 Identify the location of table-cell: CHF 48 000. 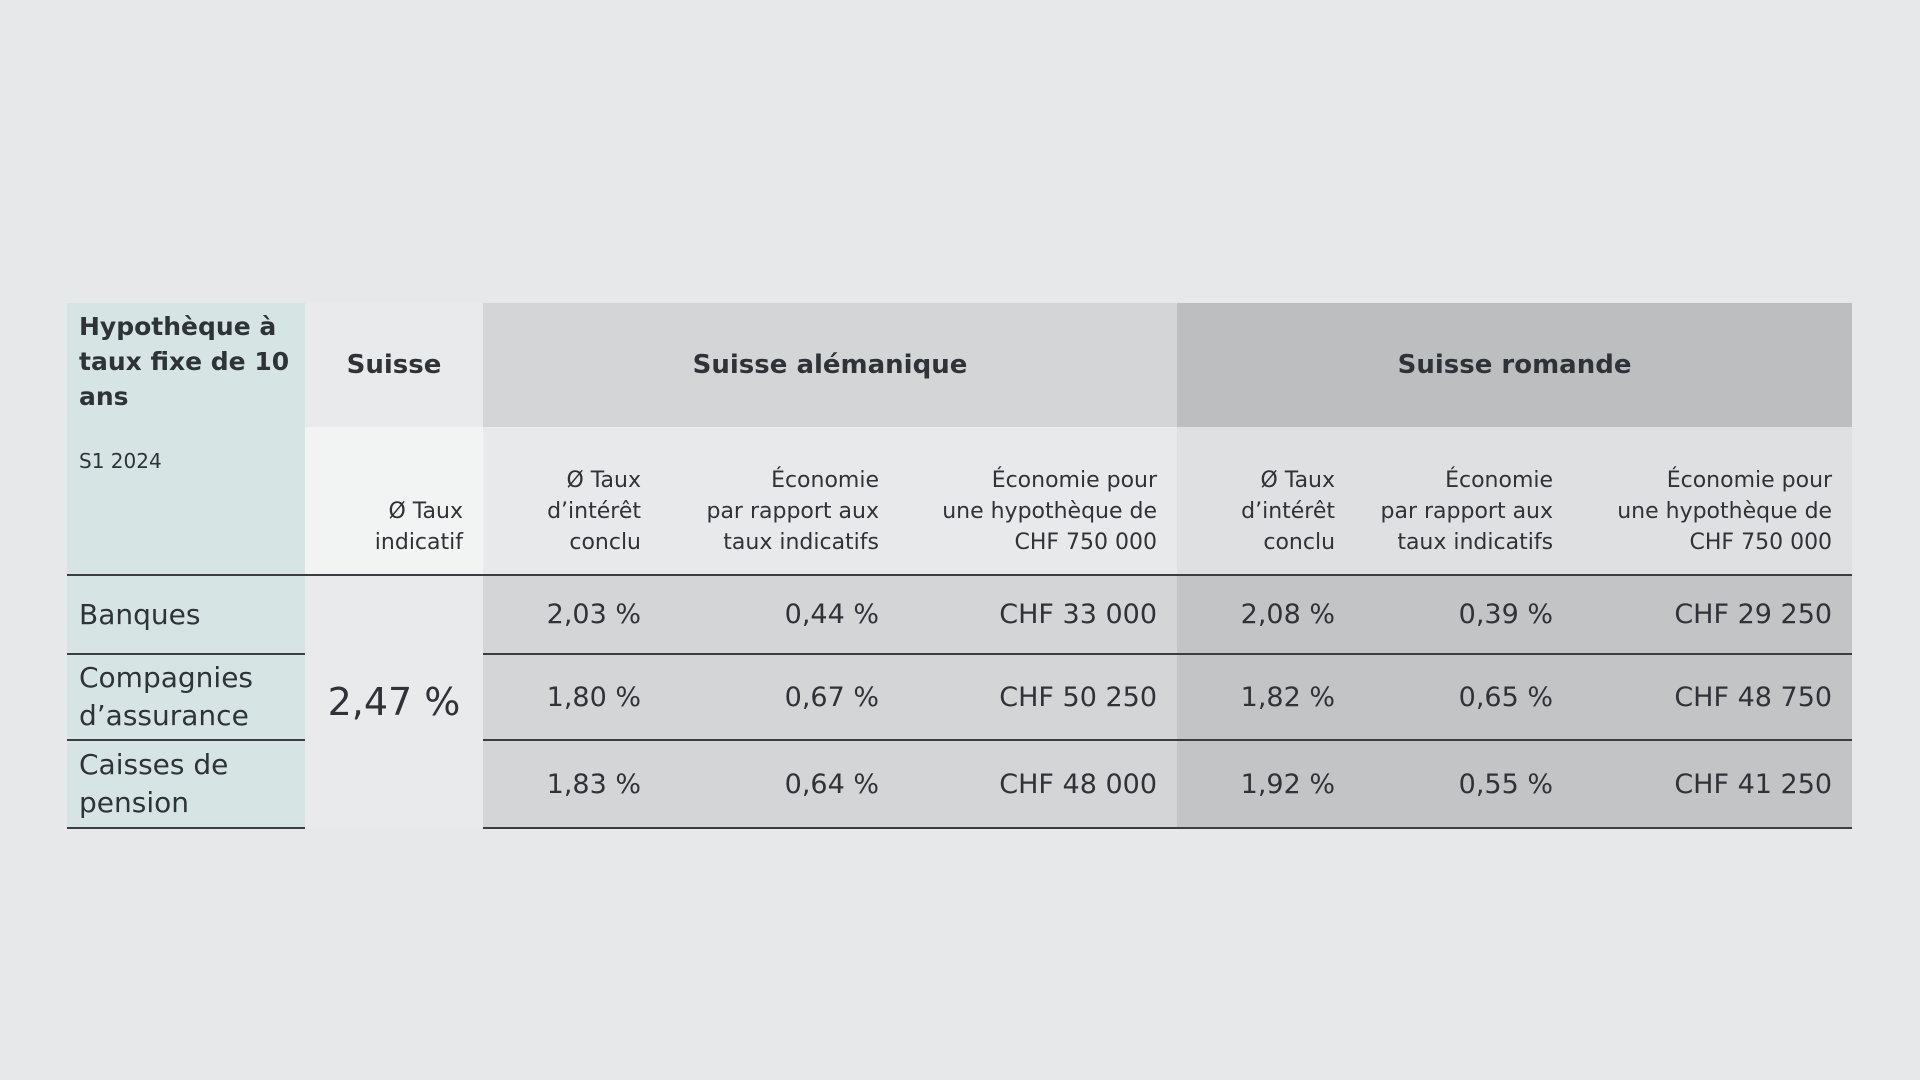
(1038, 784).